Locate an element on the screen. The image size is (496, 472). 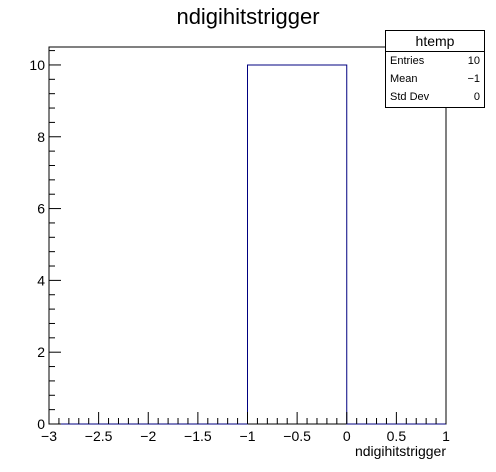
y-tick-label: 2 is located at coordinates (41, 352).